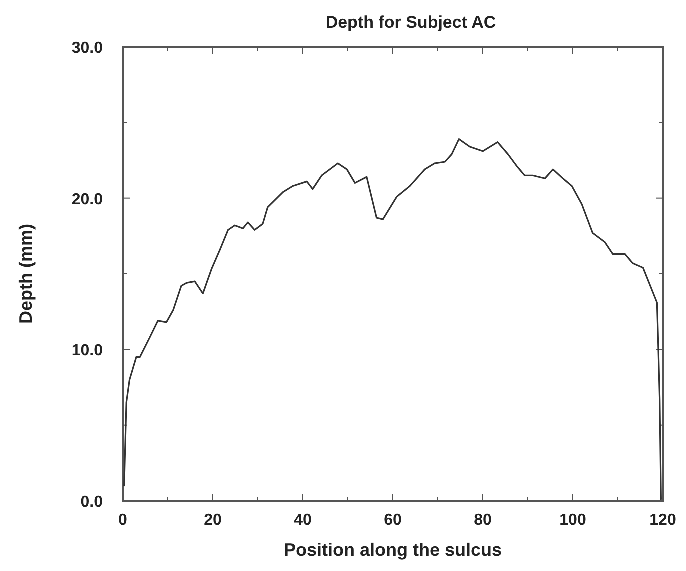 The height and width of the screenshot is (571, 686). Describe the element at coordinates (483, 520) in the screenshot. I see `x-tick-label: 80` at that location.